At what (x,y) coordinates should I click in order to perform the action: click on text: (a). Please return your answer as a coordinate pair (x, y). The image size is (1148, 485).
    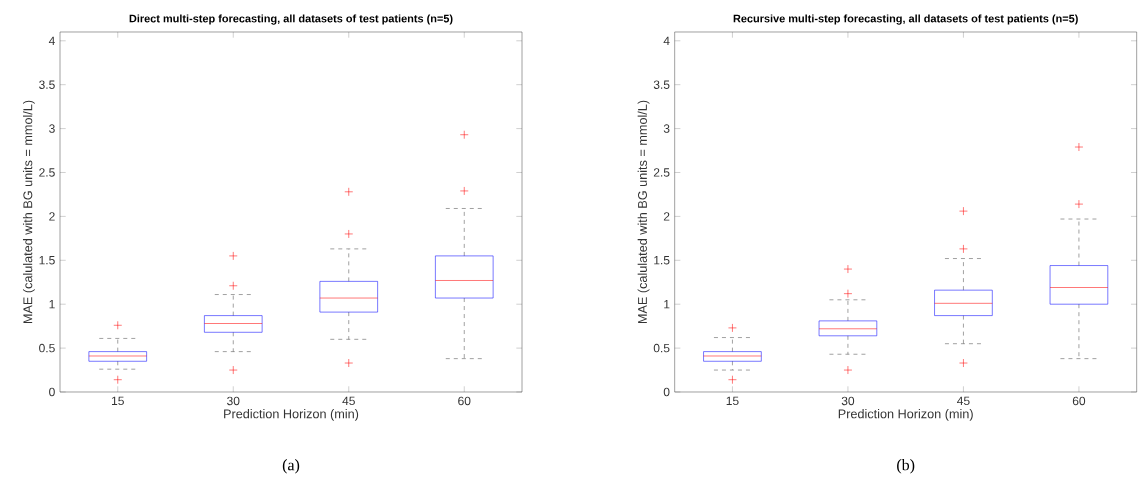
    Looking at the image, I should click on (291, 466).